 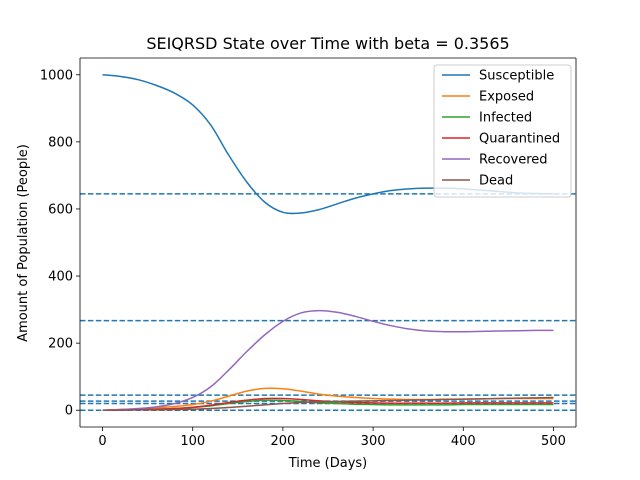 I want to click on y-axis-label: Amount of Population (People), so click(x=23, y=243).